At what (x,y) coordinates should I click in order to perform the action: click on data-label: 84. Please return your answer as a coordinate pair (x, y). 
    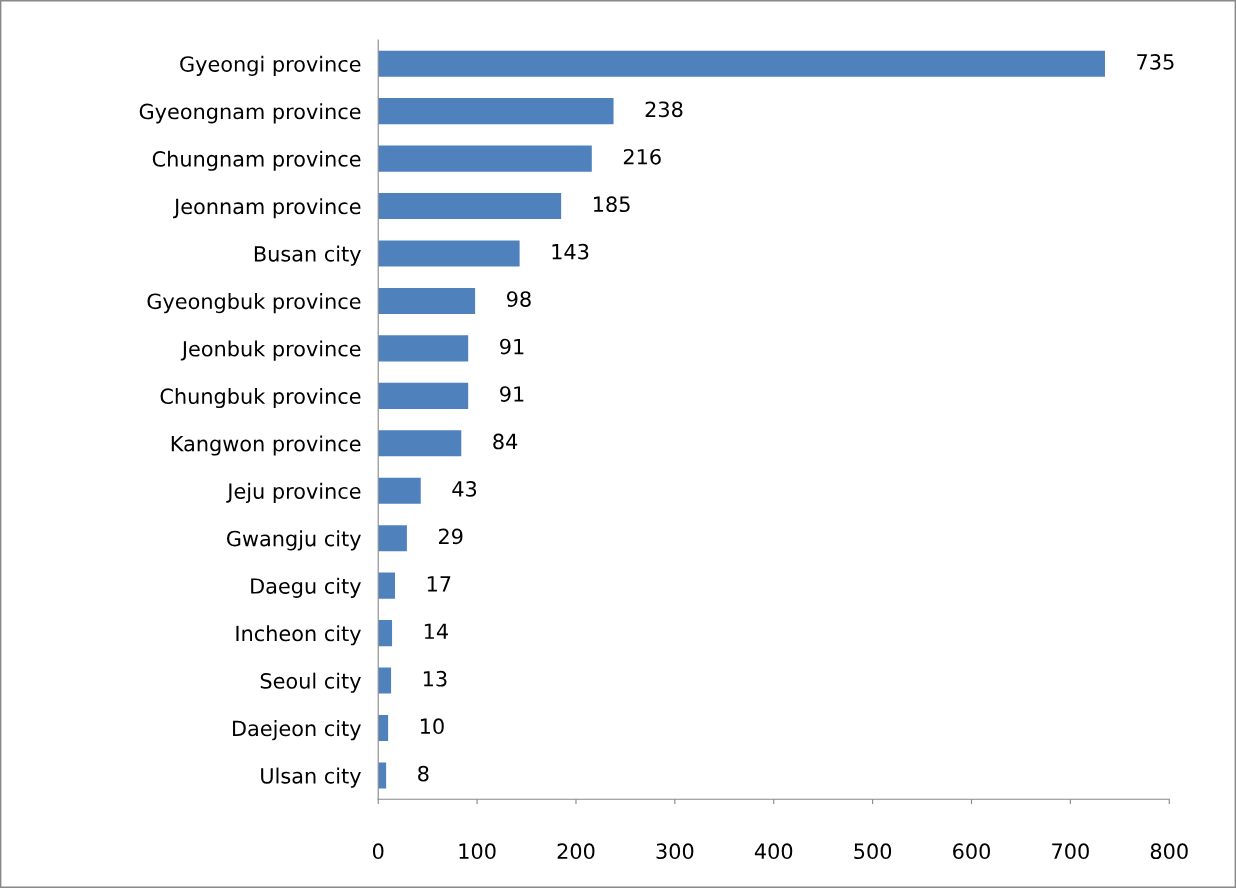
    Looking at the image, I should click on (505, 441).